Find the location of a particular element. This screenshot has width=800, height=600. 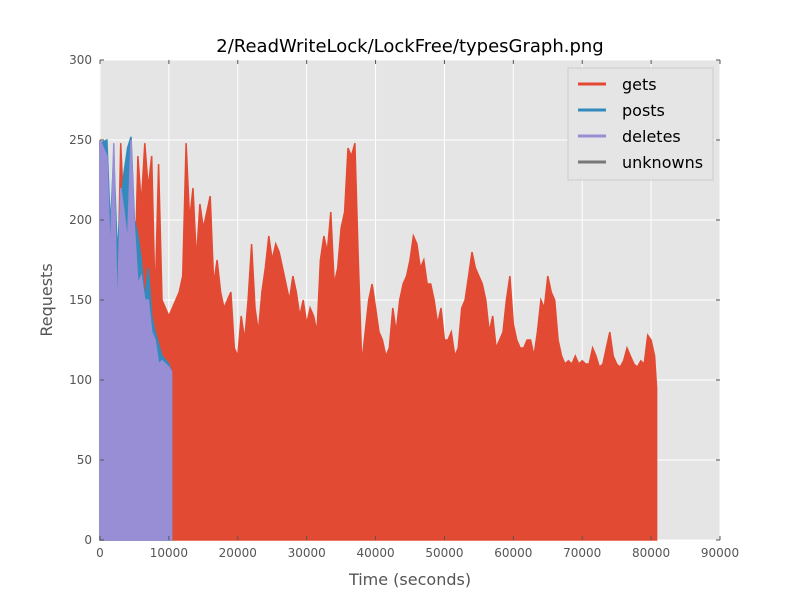

x-tick-label: 20000 is located at coordinates (238, 553).